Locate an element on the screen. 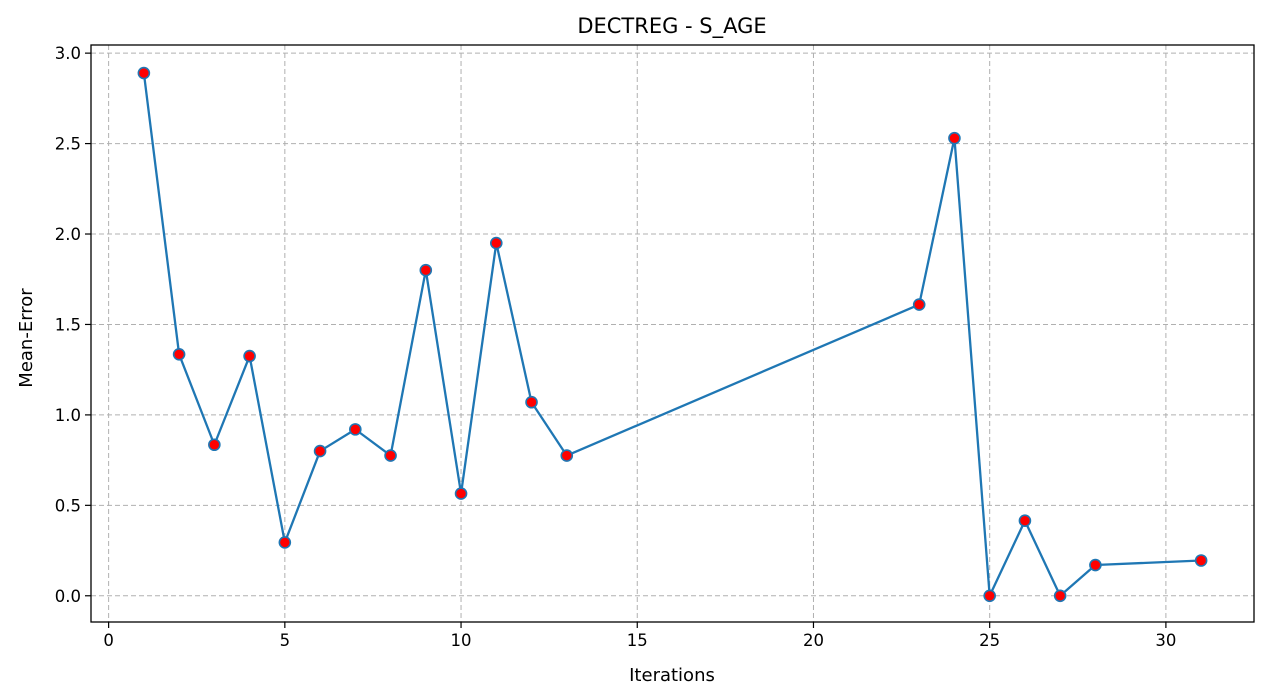 This screenshot has width=1268, height=700. x-tick-label: 15 is located at coordinates (637, 640).